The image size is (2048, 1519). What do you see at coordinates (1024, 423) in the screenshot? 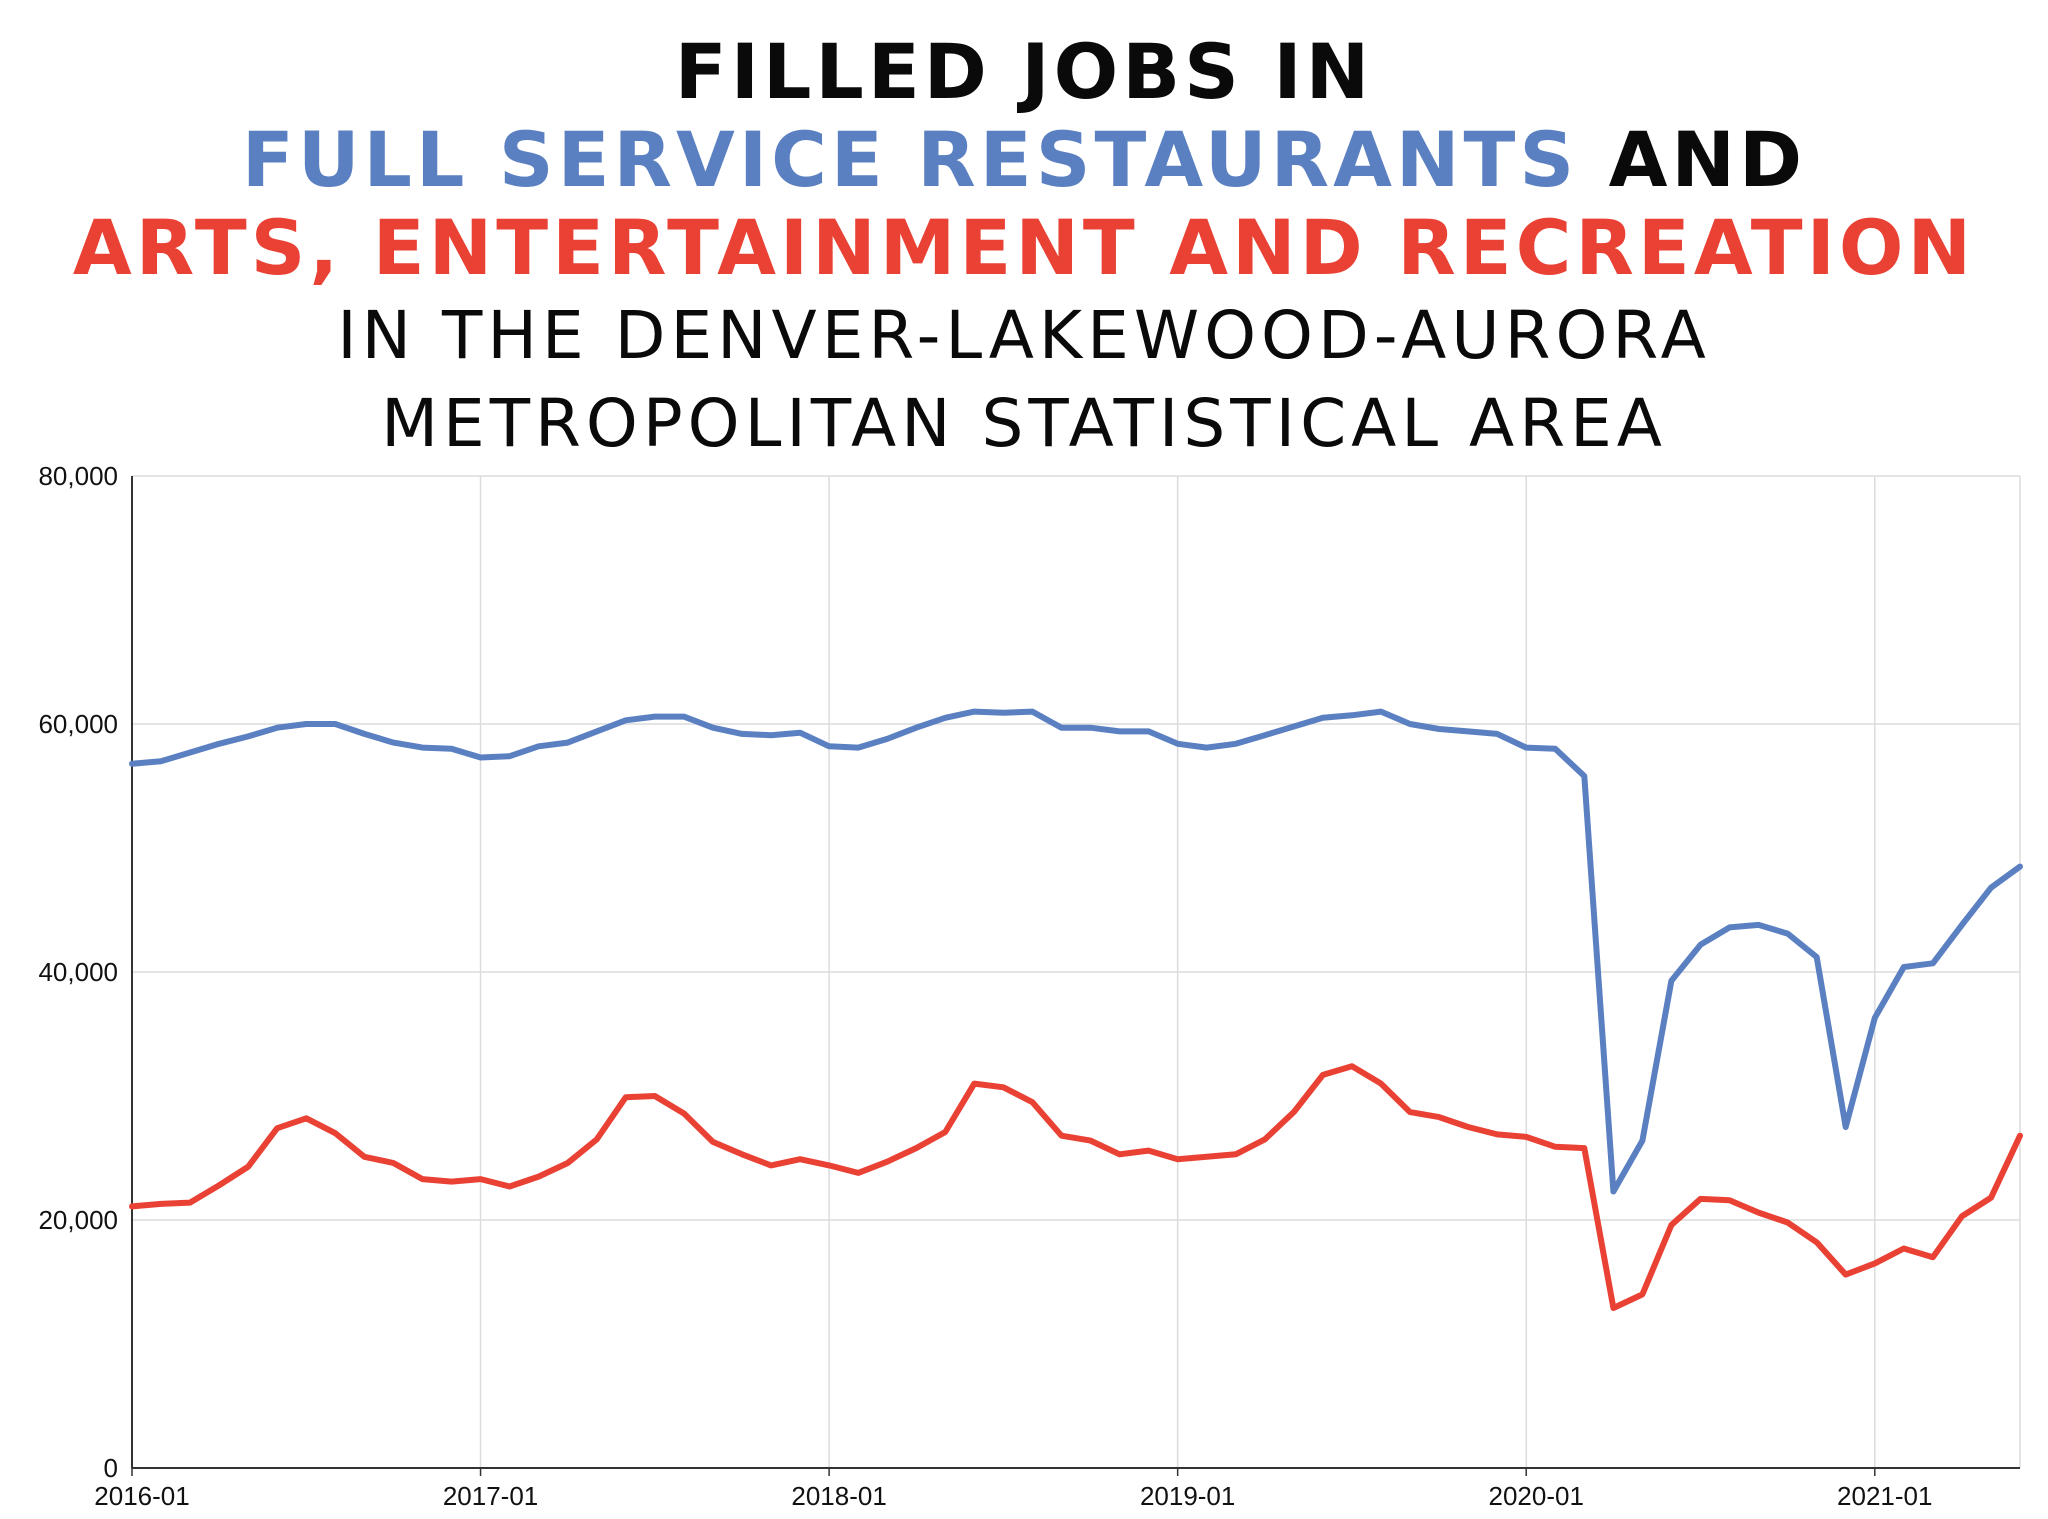
I see `subtitle-line-2: METROPOLITAN STATISTICAL AREA` at bounding box center [1024, 423].